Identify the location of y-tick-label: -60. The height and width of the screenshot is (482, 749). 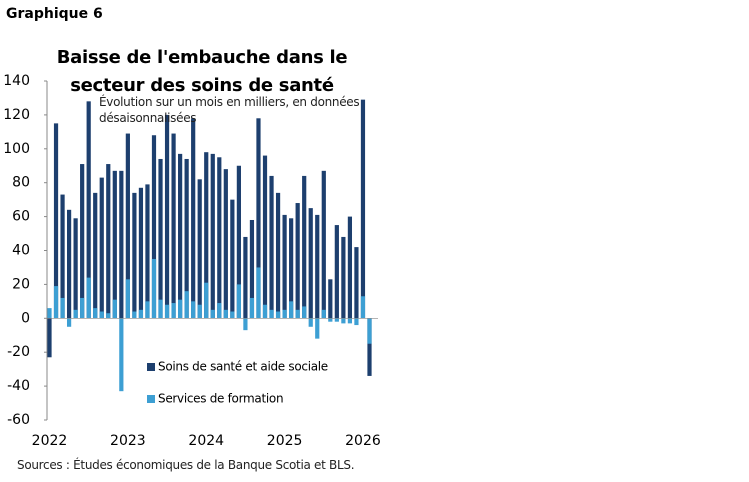
(18, 420).